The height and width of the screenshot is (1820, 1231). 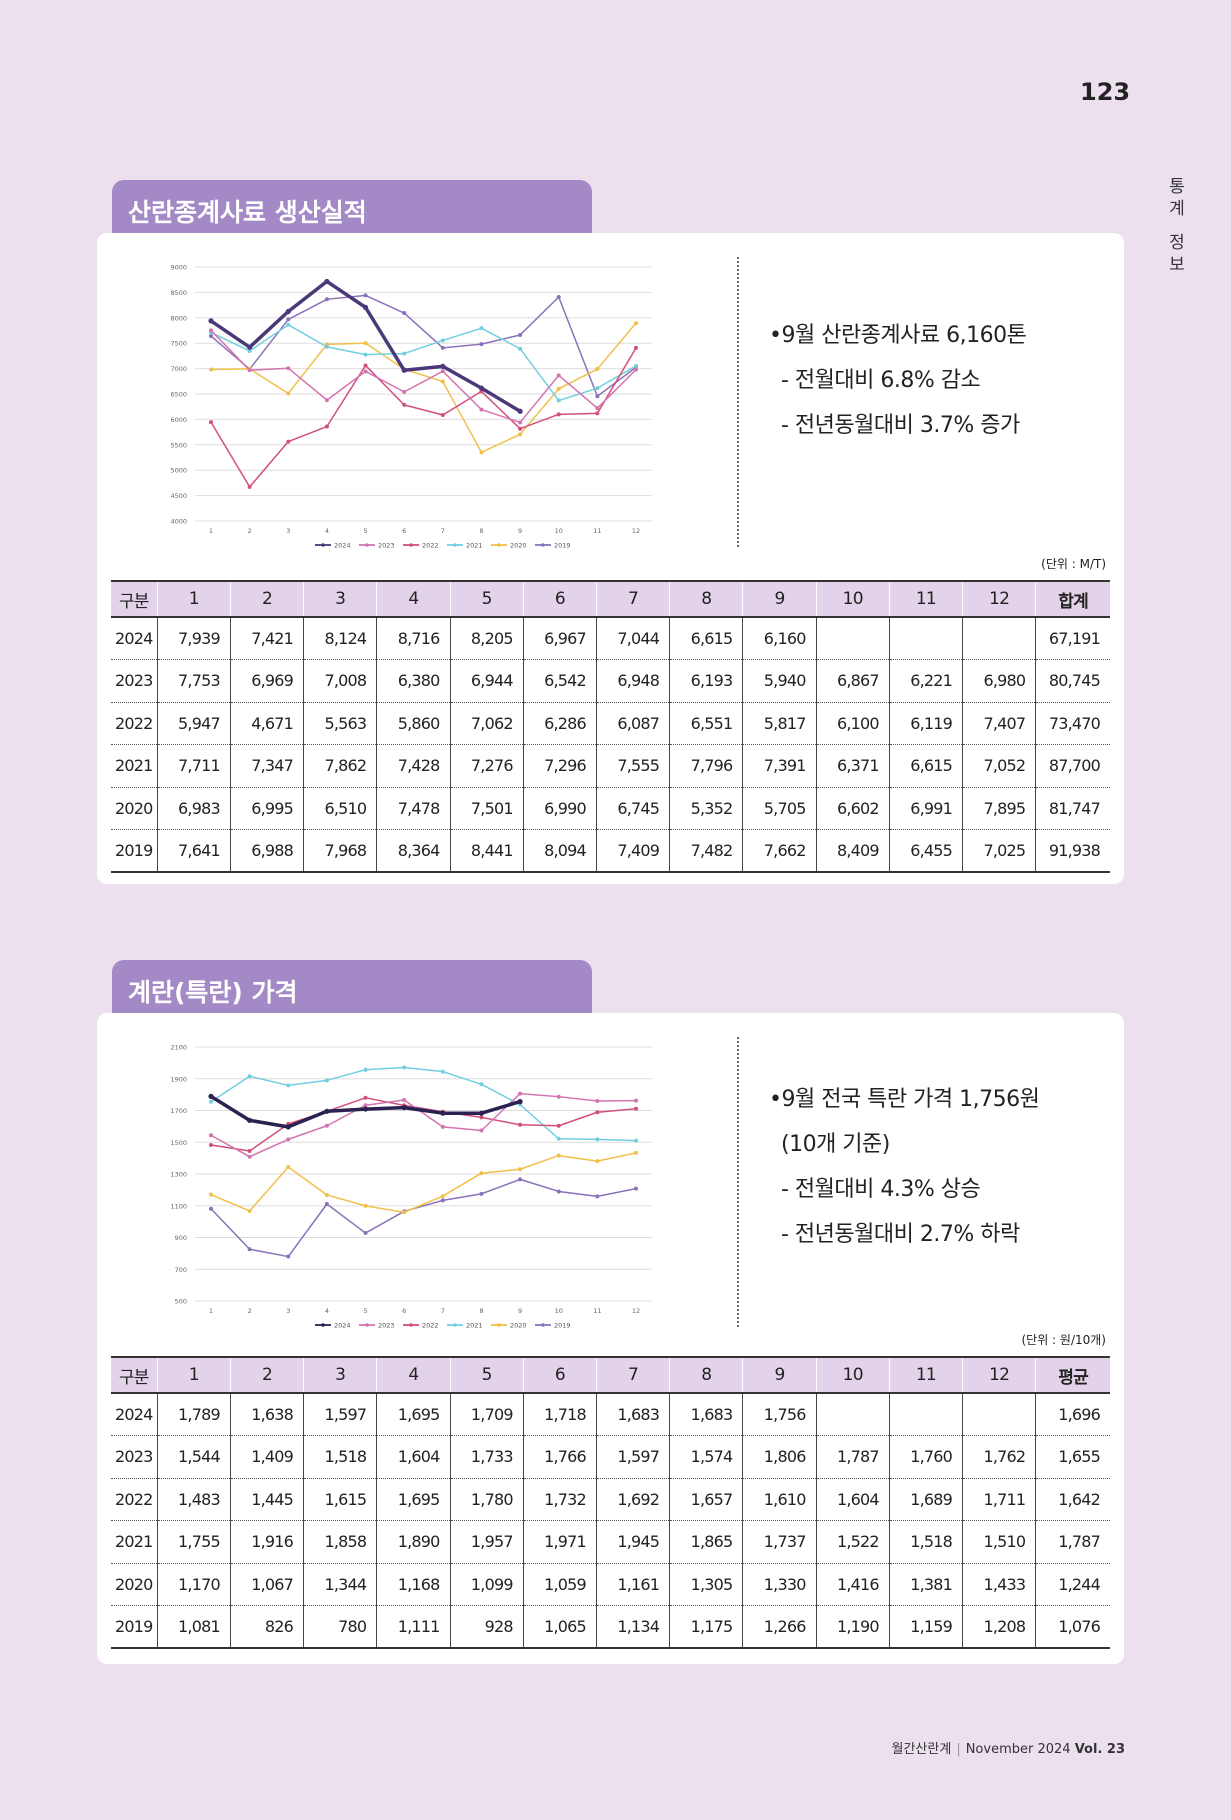 What do you see at coordinates (340, 638) in the screenshot?
I see `table-cell: 8,124` at bounding box center [340, 638].